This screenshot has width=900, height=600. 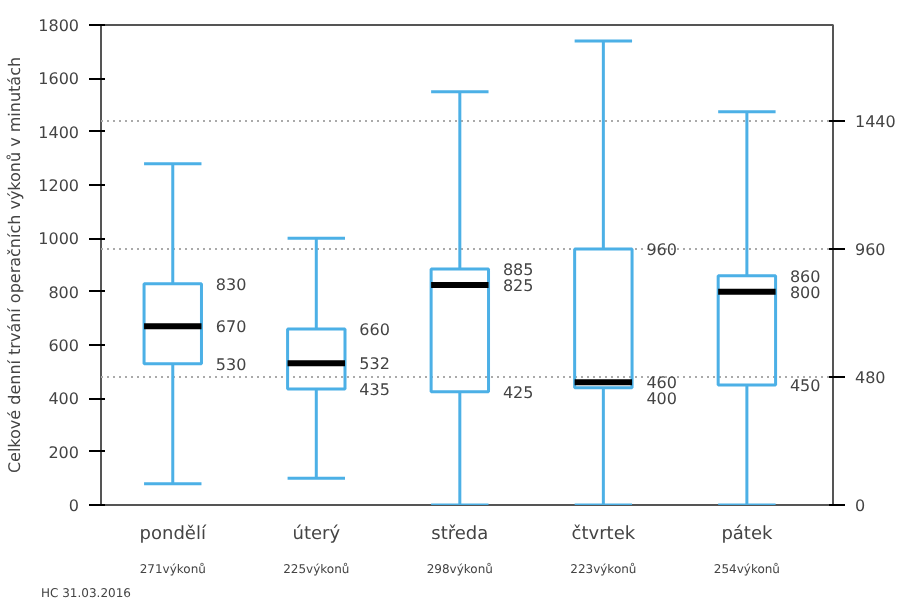 What do you see at coordinates (231, 364) in the screenshot?
I see `annotation: 530` at bounding box center [231, 364].